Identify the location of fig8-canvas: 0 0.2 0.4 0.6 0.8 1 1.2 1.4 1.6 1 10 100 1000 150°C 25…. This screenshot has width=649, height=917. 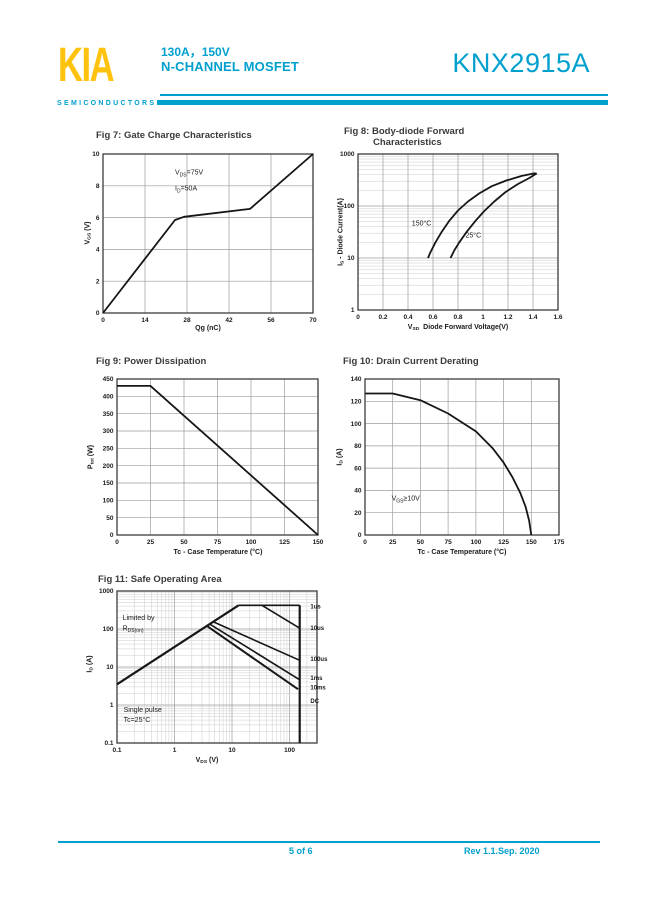
(451, 236).